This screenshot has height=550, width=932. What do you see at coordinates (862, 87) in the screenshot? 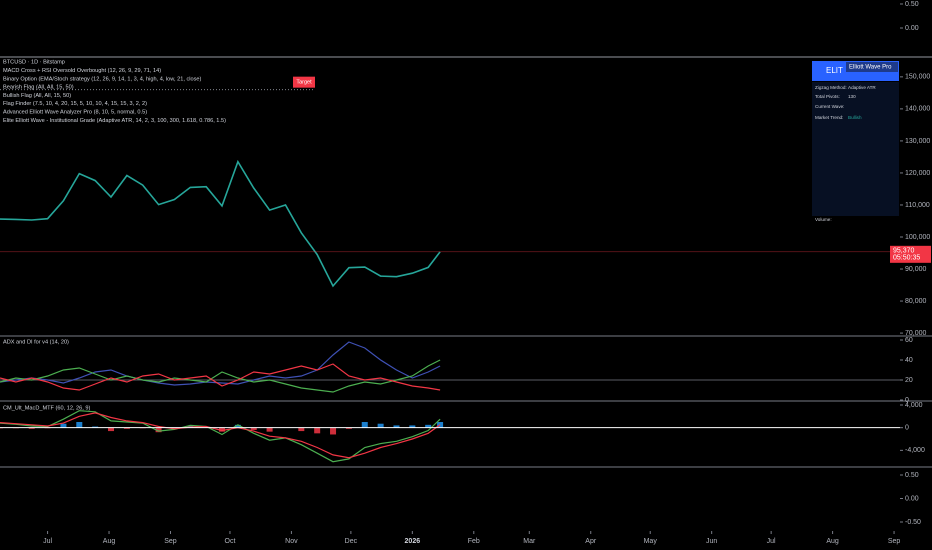
I see `panel-value: Adaptive ATR` at bounding box center [862, 87].